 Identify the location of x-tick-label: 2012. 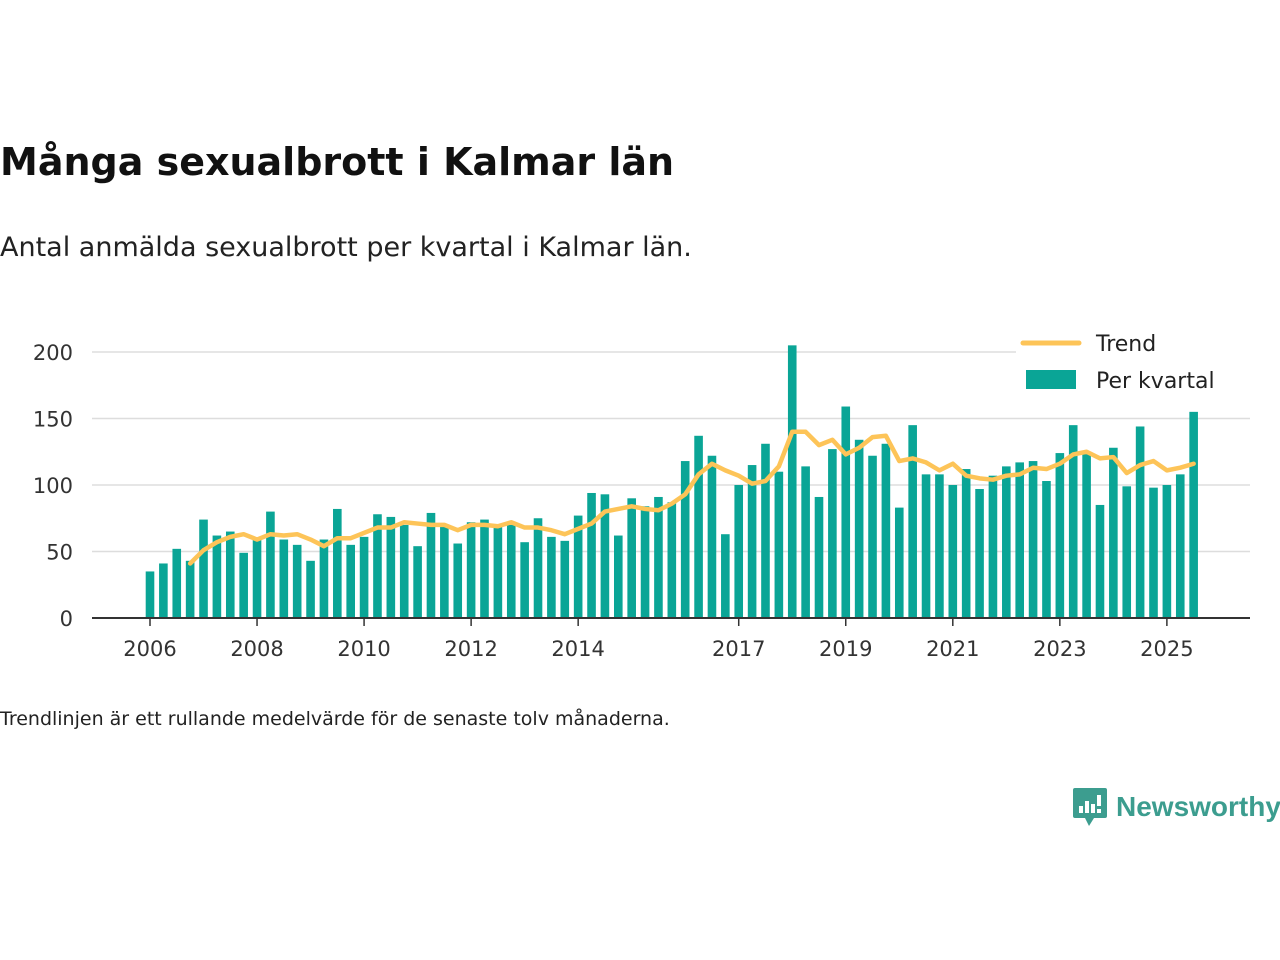
(470, 649).